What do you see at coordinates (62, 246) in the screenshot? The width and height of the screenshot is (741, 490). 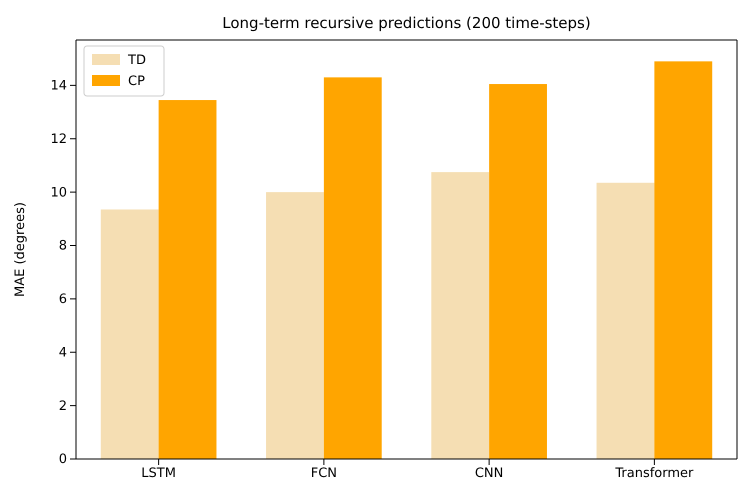 I see `y-tick-label: 8` at bounding box center [62, 246].